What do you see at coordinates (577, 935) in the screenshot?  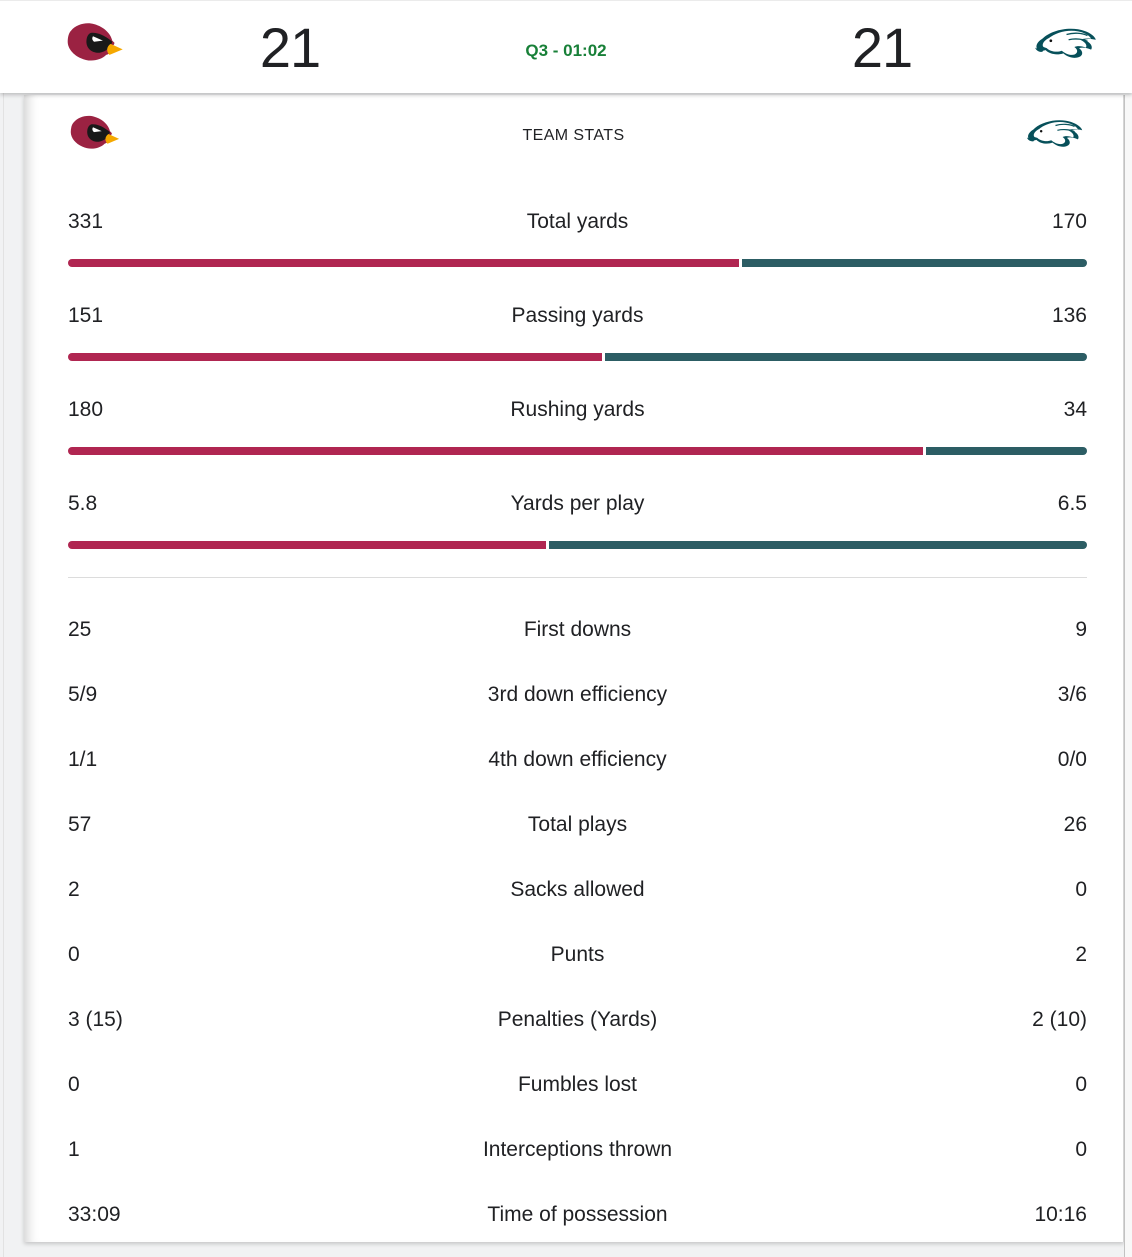 I see `stat-row: 0 Punts 2` at bounding box center [577, 935].